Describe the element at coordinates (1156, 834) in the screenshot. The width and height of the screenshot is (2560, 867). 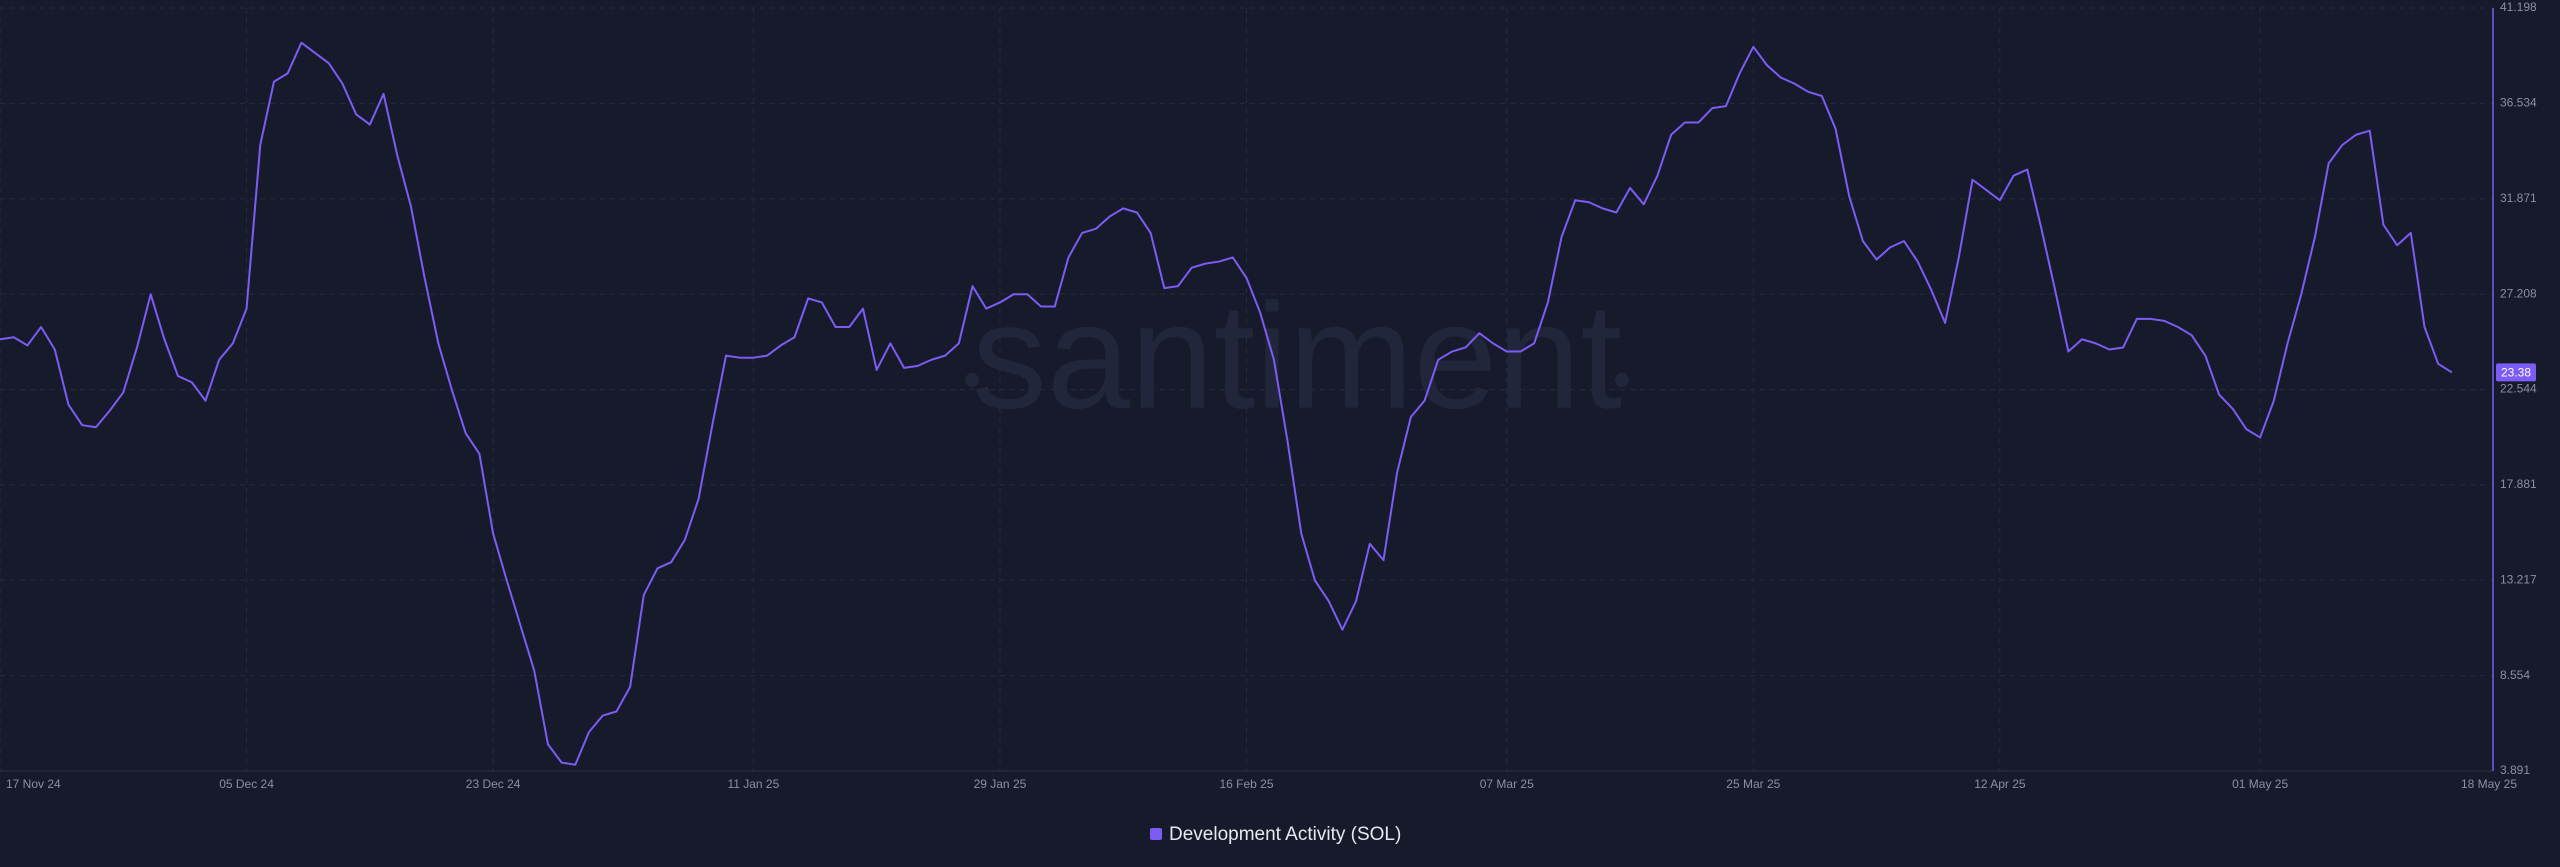
I see `legend-swatch` at that location.